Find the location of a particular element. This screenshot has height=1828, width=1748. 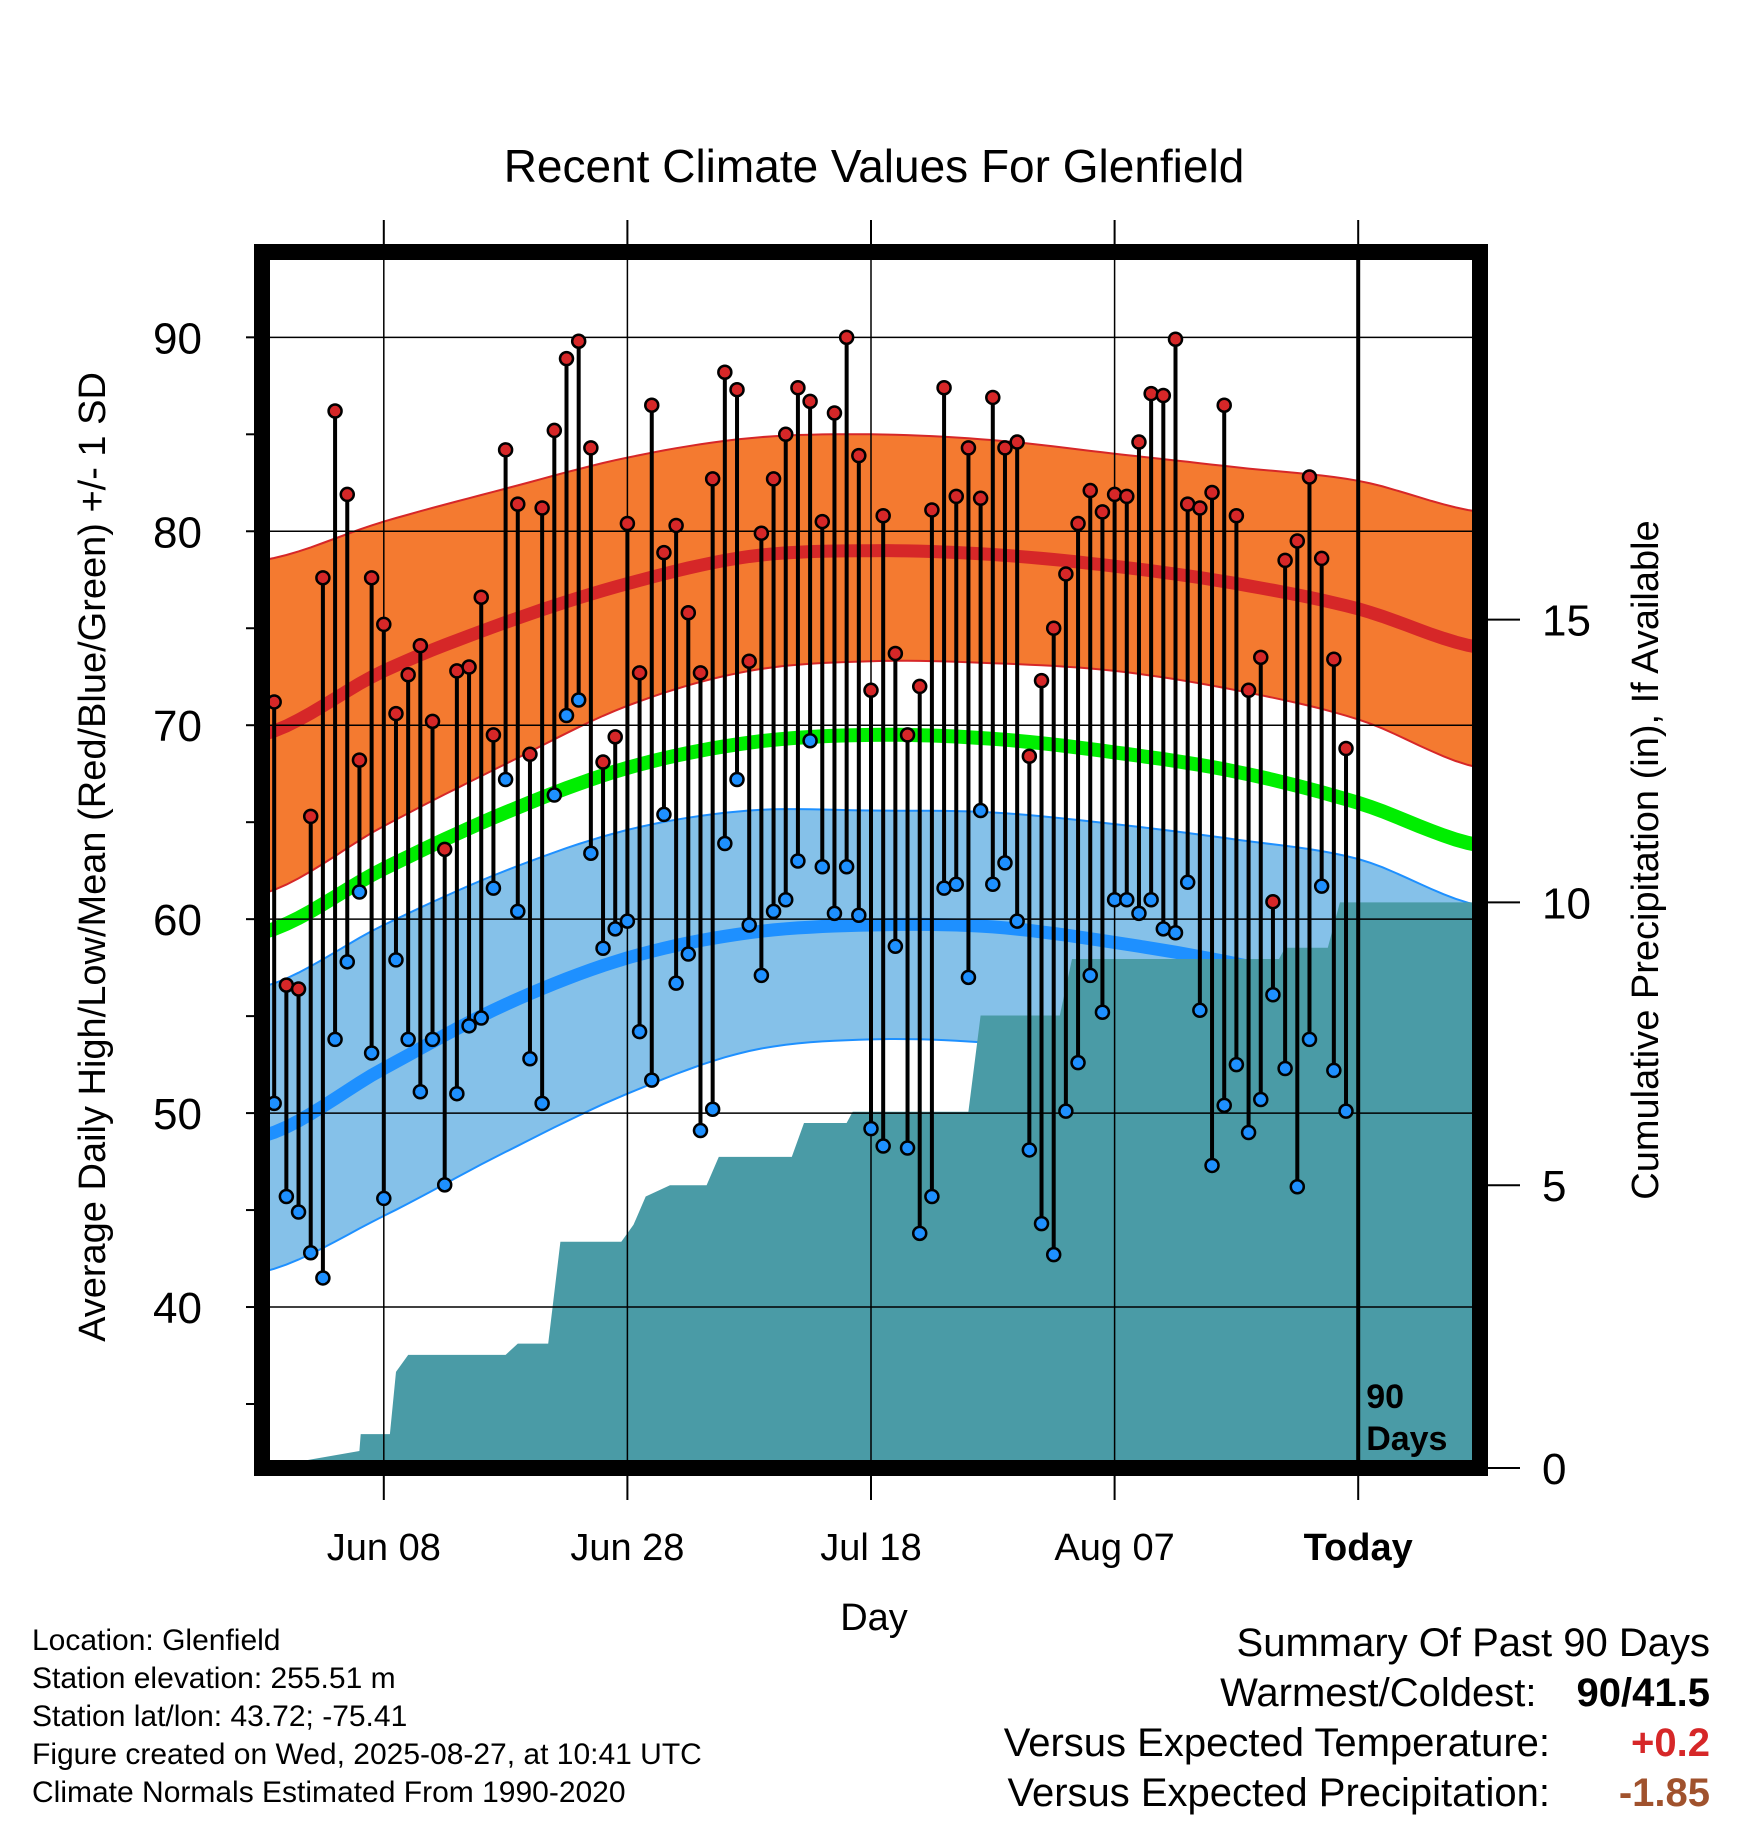

y2-tick-label: 10 is located at coordinates (1566, 903).